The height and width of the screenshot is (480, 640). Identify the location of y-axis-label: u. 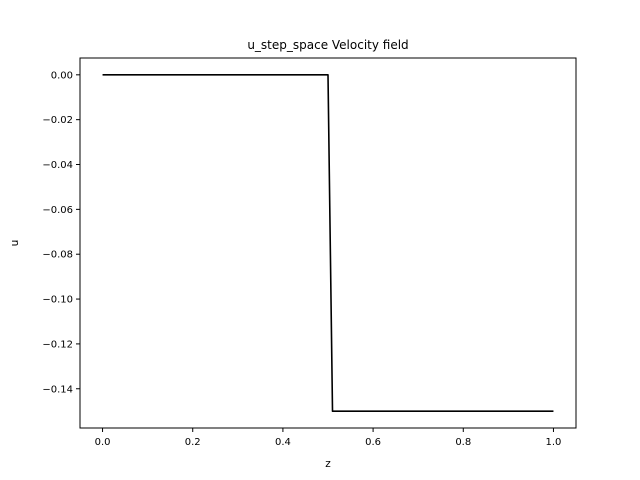
(15, 243).